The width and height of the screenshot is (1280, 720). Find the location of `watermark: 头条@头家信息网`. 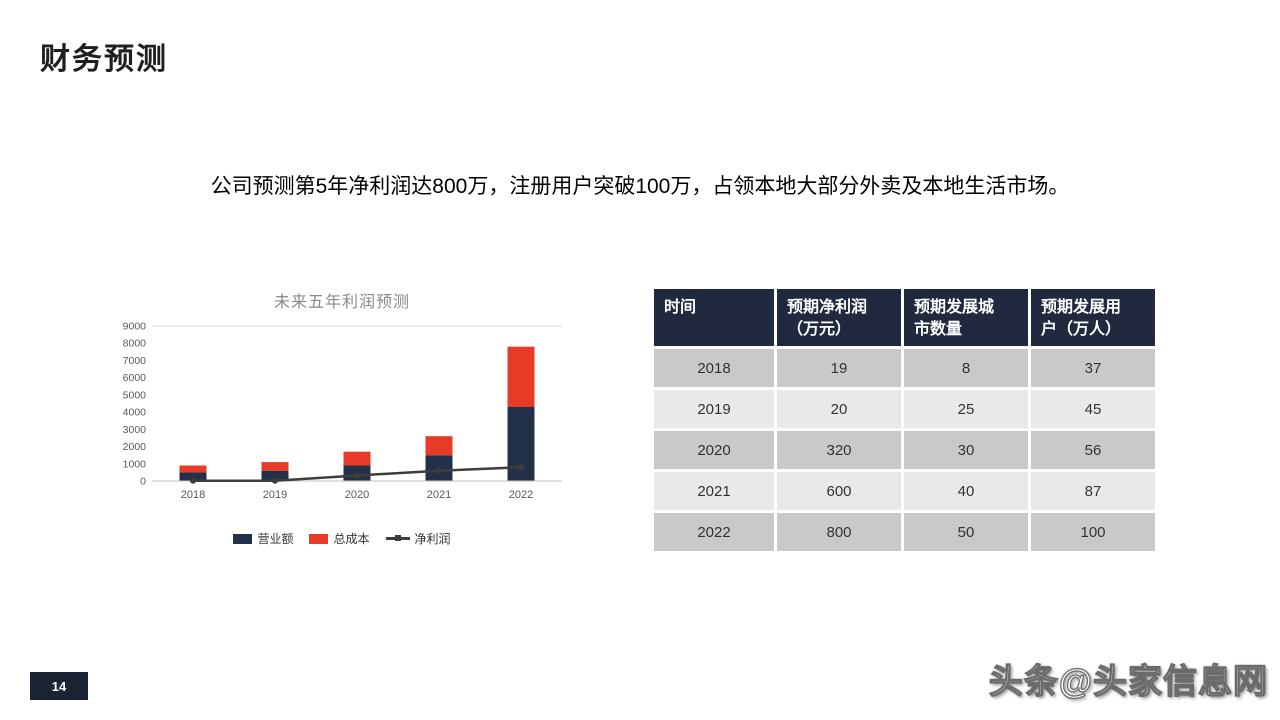

watermark: 头条@头家信息网 is located at coordinates (1128, 681).